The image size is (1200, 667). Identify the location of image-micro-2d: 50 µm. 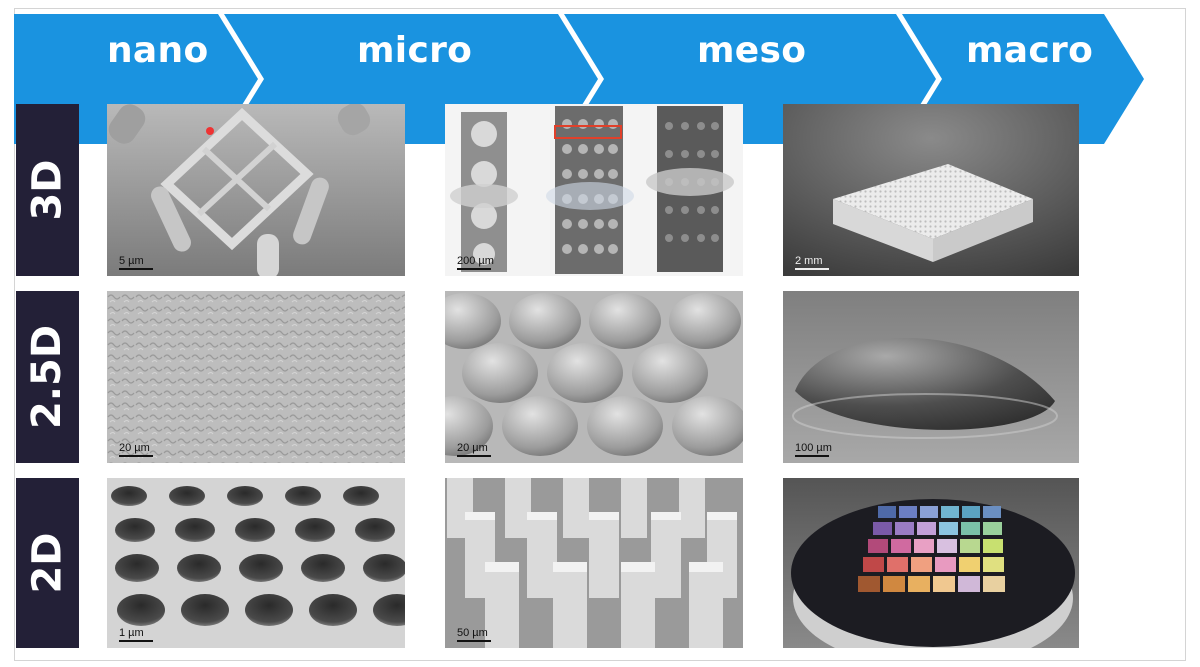
(594, 563).